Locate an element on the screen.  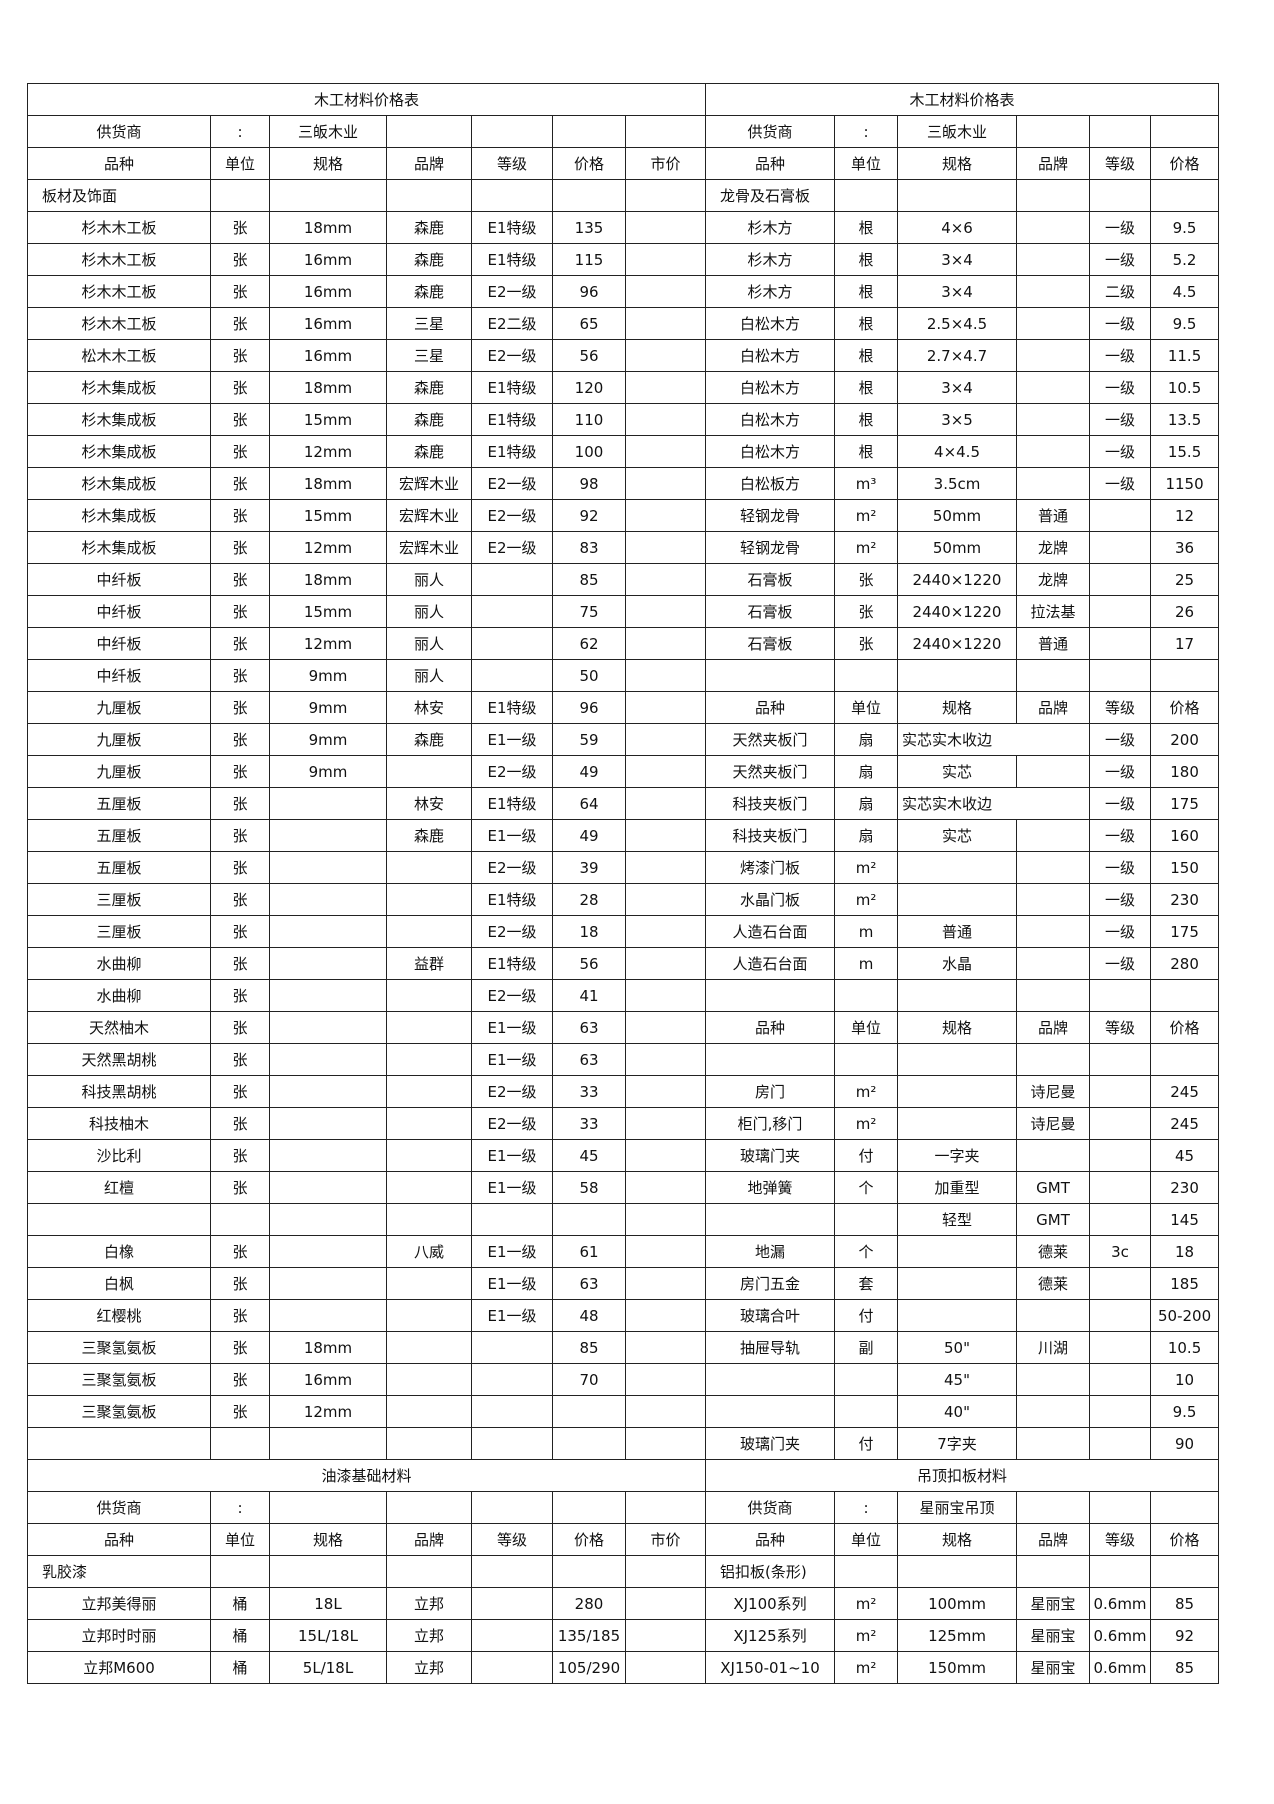
cell: 160 is located at coordinates (1185, 835).